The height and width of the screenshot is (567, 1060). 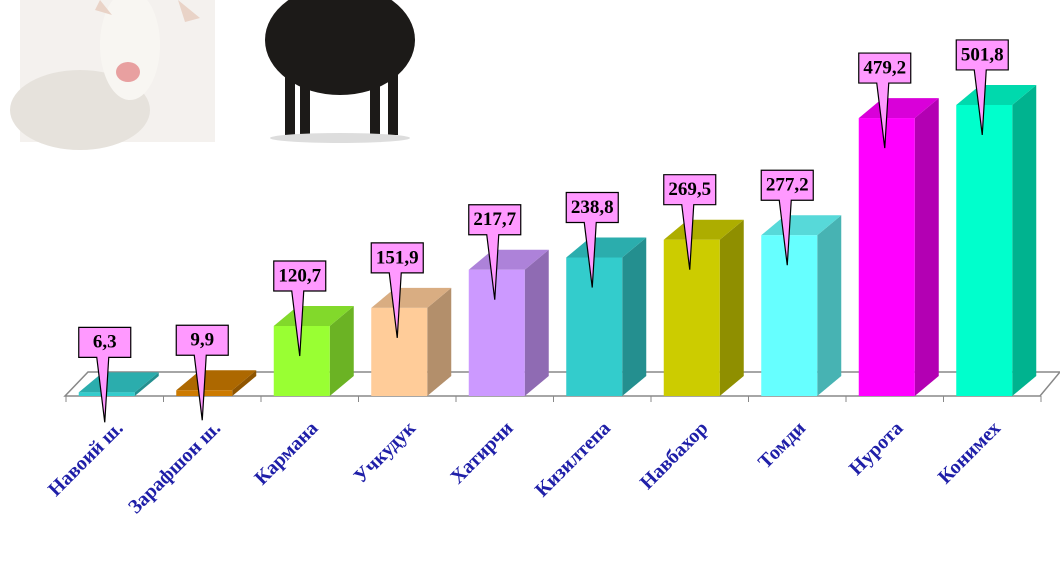 I want to click on value-label: 269,5, so click(x=689, y=189).